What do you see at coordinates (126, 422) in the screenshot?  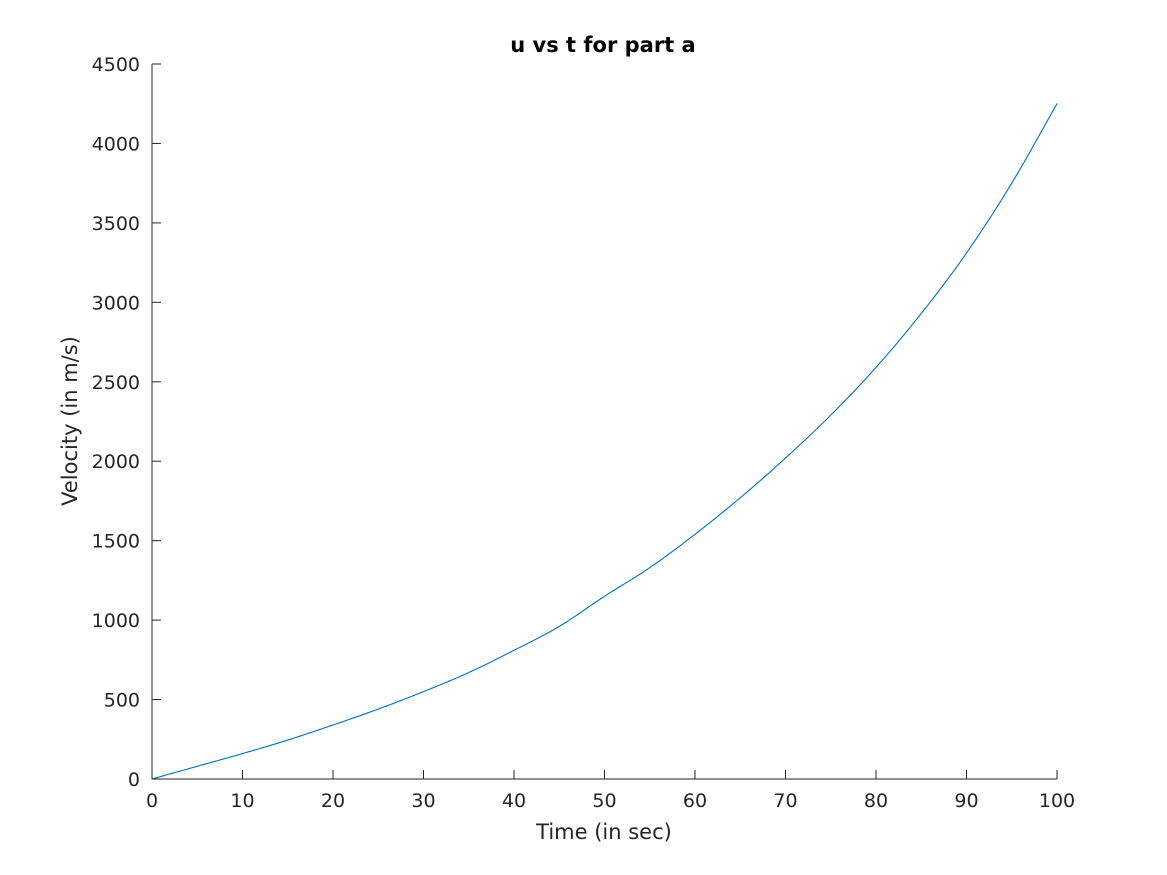 I see `y-ticks: 0 500 1000 1500 2000 2500 3000 3500 4000 4500` at bounding box center [126, 422].